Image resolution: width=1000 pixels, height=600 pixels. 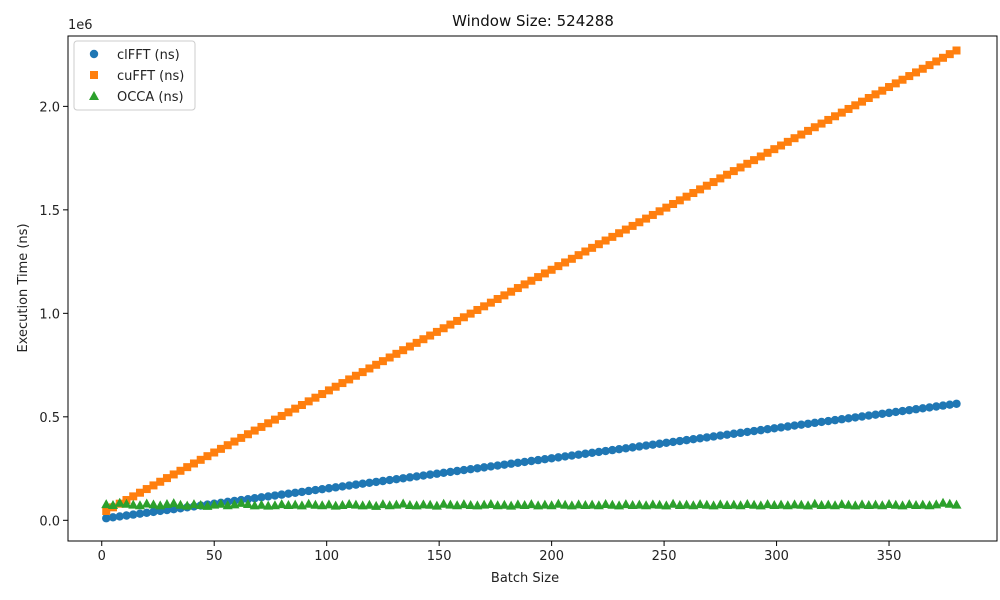 I want to click on x-axis-label: Batch Size, so click(x=525, y=578).